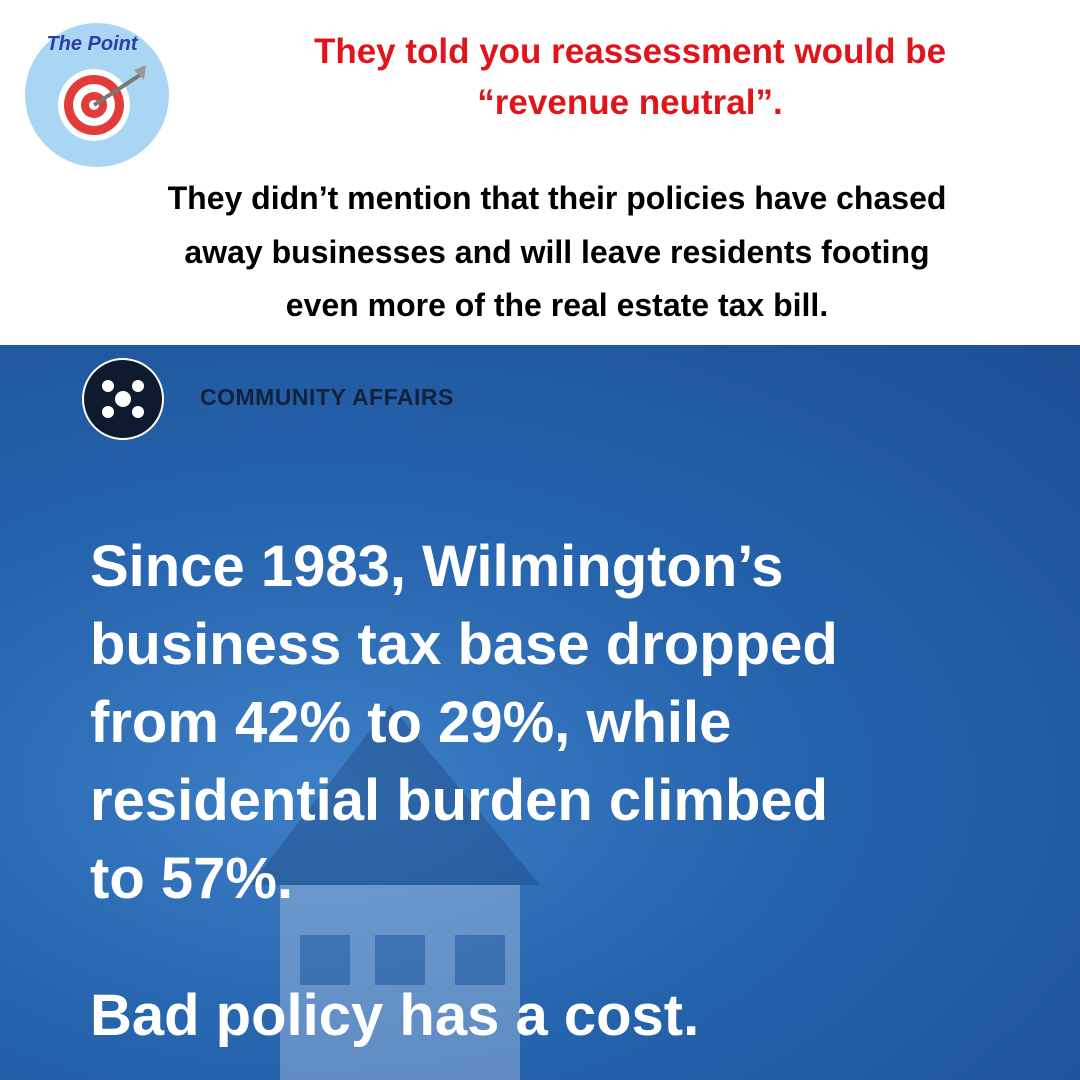  I want to click on body-line: to 57%., so click(192, 878).